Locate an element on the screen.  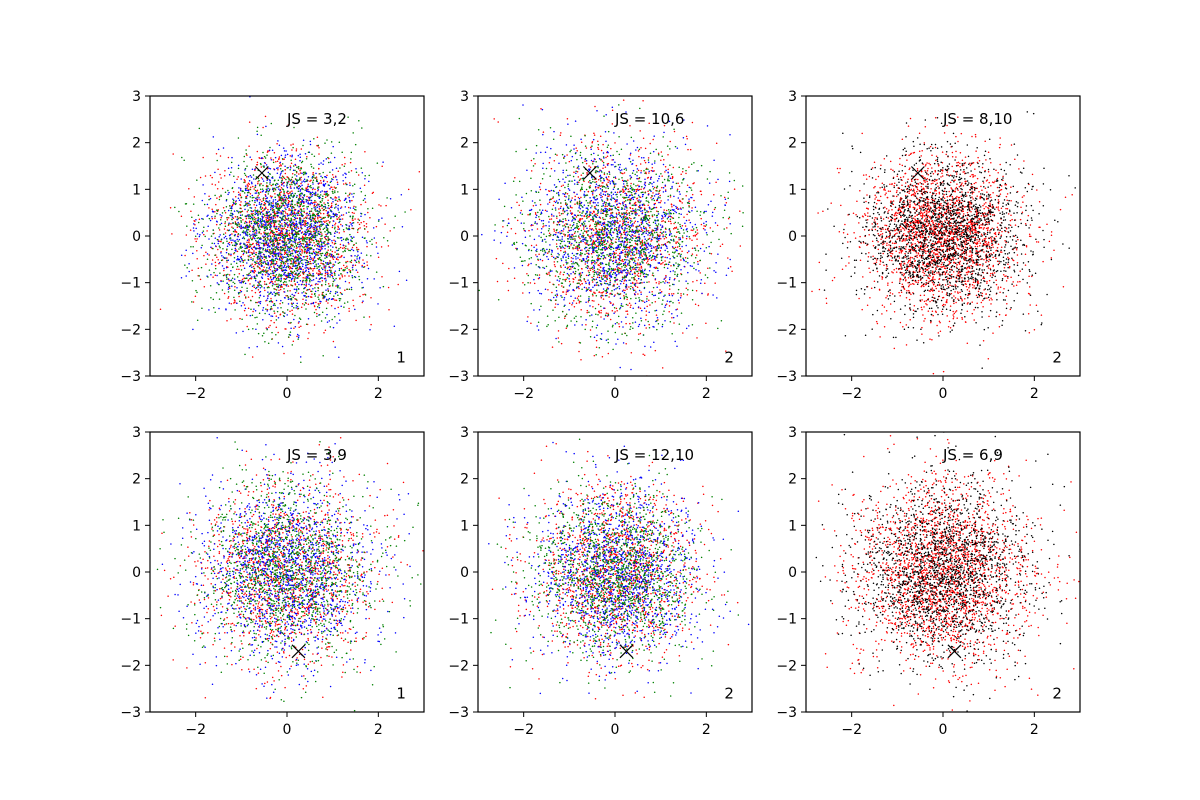
y-tick-label: 3 is located at coordinates (136, 97).